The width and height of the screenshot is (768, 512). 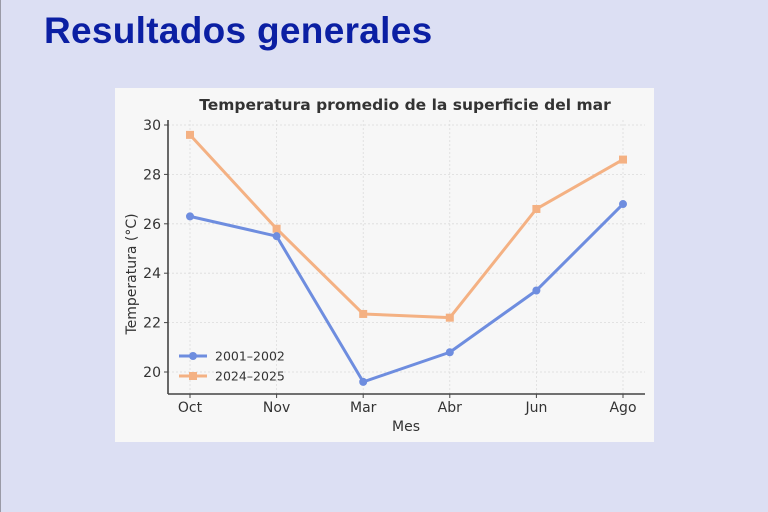 I want to click on y-tick-label: 22, so click(x=152, y=324).